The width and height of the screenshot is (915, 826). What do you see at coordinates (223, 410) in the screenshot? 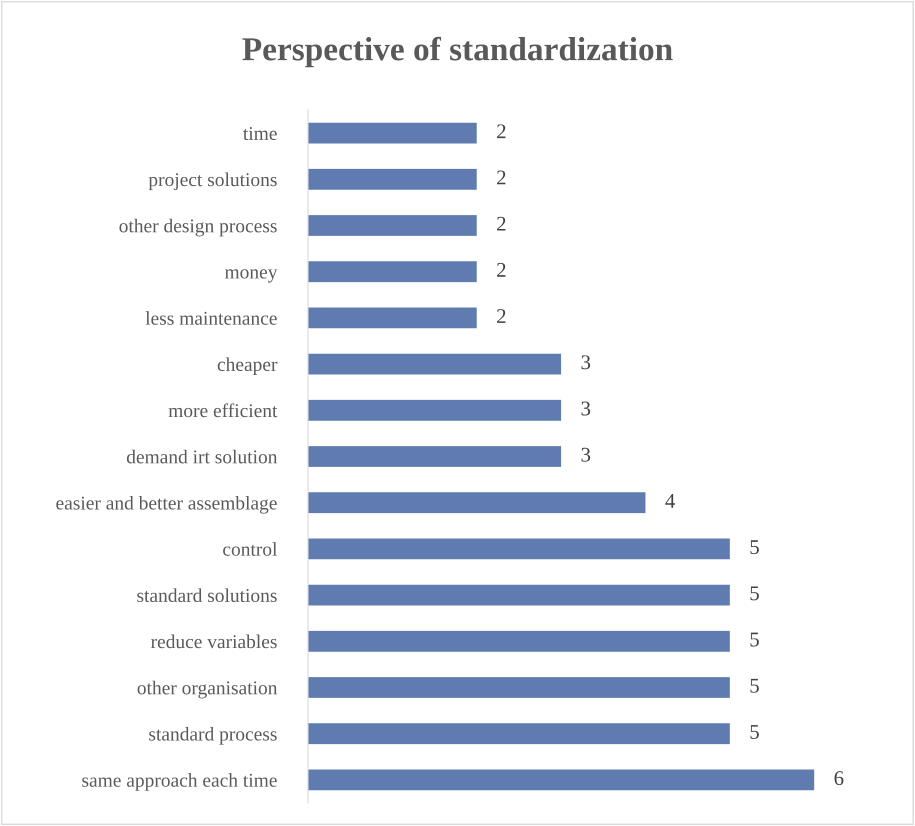
I see `y-tick-label: more efficient` at bounding box center [223, 410].